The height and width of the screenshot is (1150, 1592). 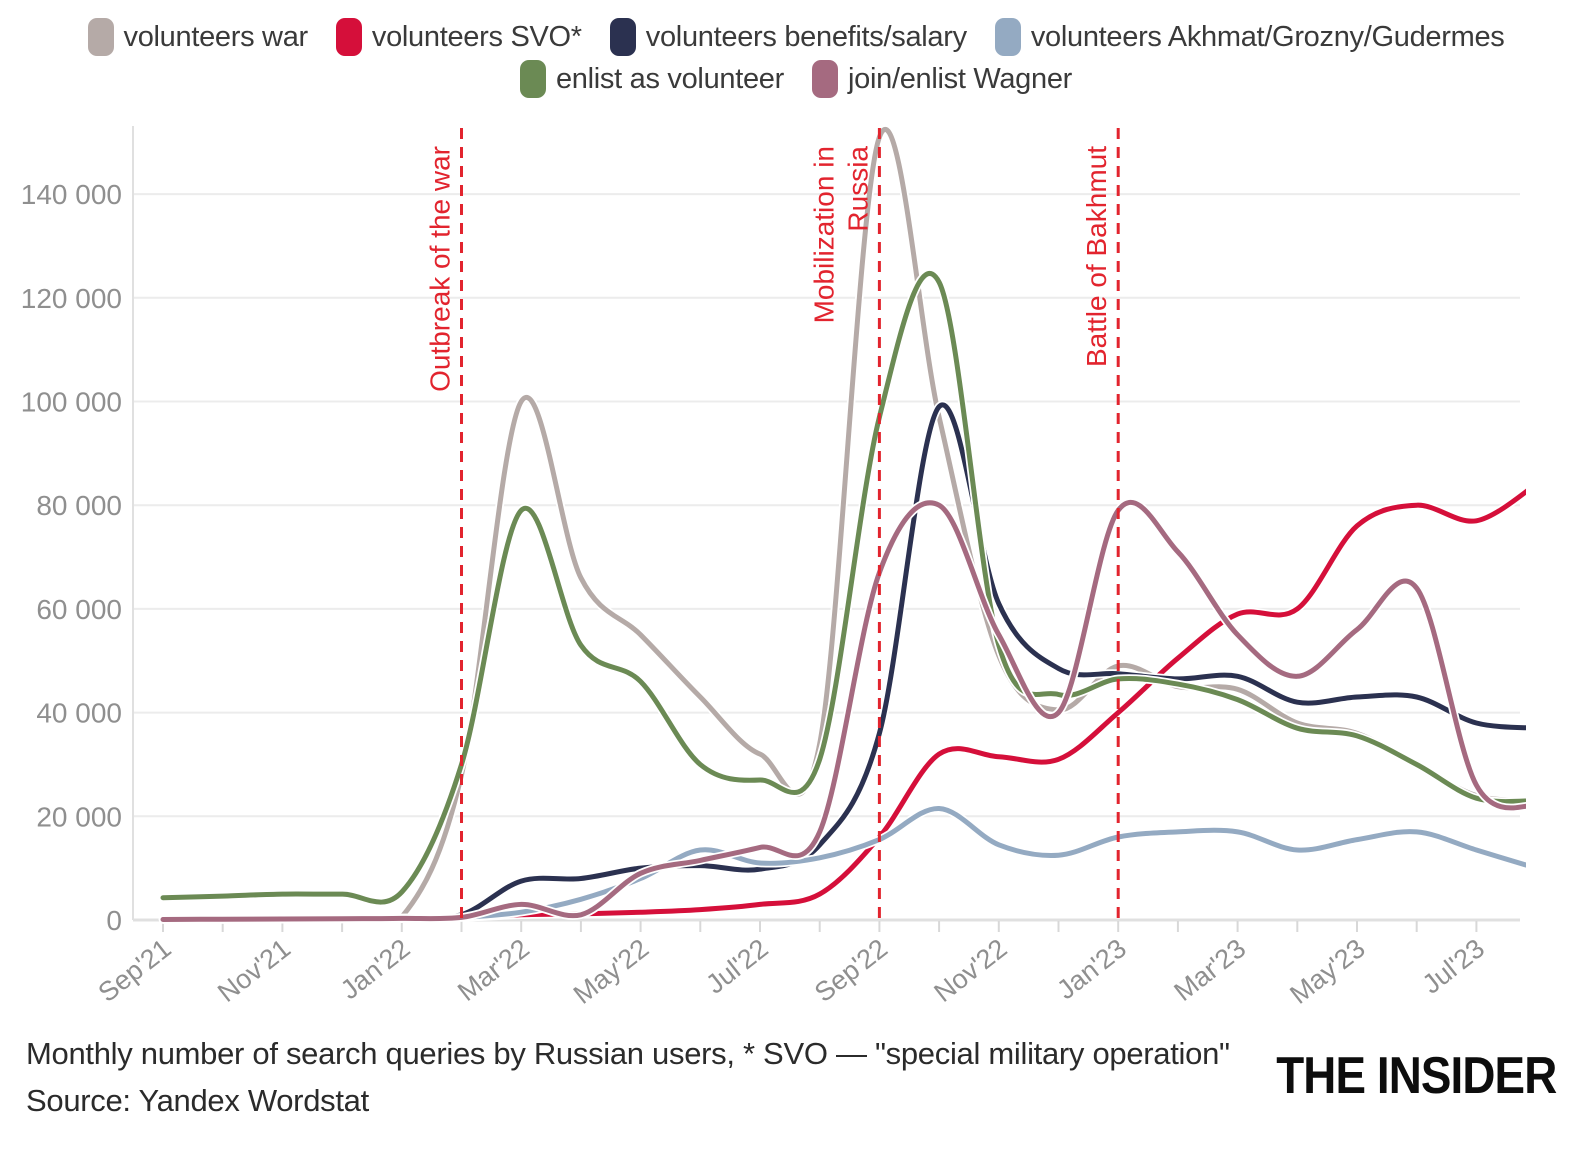 I want to click on legend-label: volunteers benefits/salary, so click(x=806, y=36).